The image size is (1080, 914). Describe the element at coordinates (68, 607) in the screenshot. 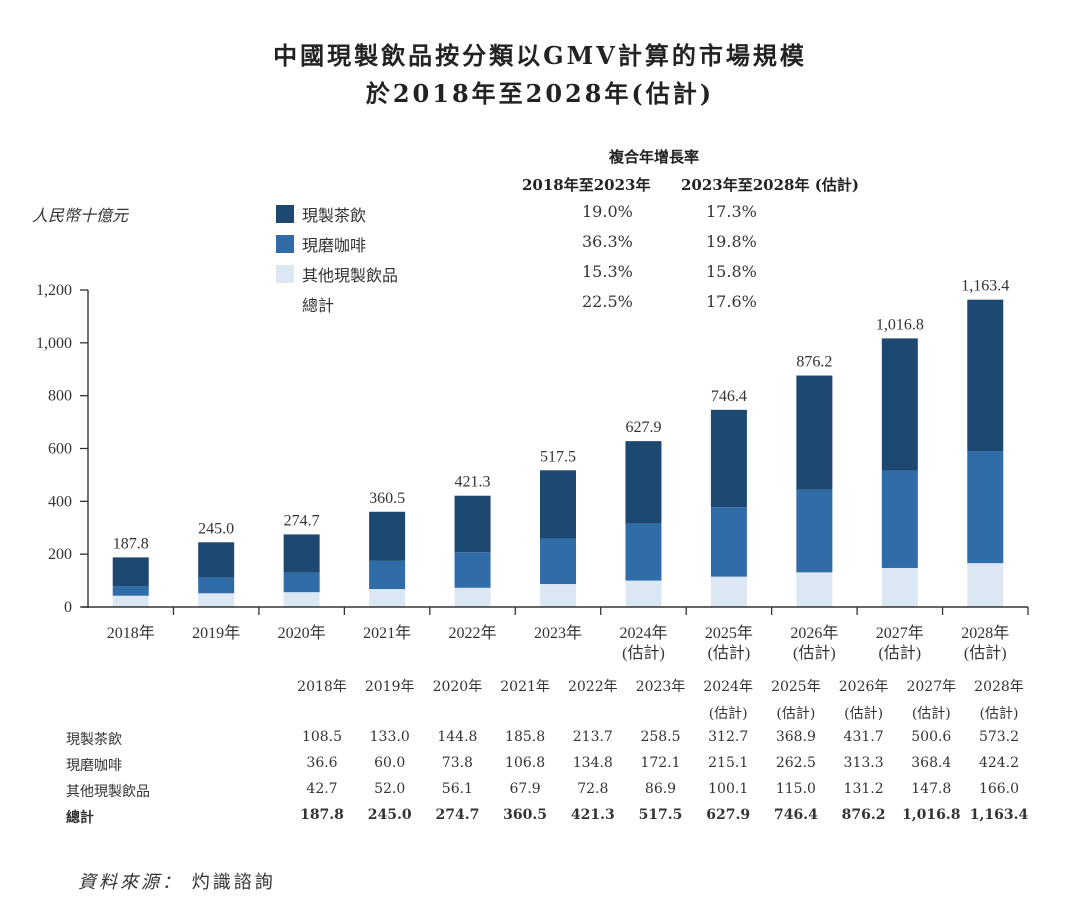

I see `y-tick-label: 0` at that location.